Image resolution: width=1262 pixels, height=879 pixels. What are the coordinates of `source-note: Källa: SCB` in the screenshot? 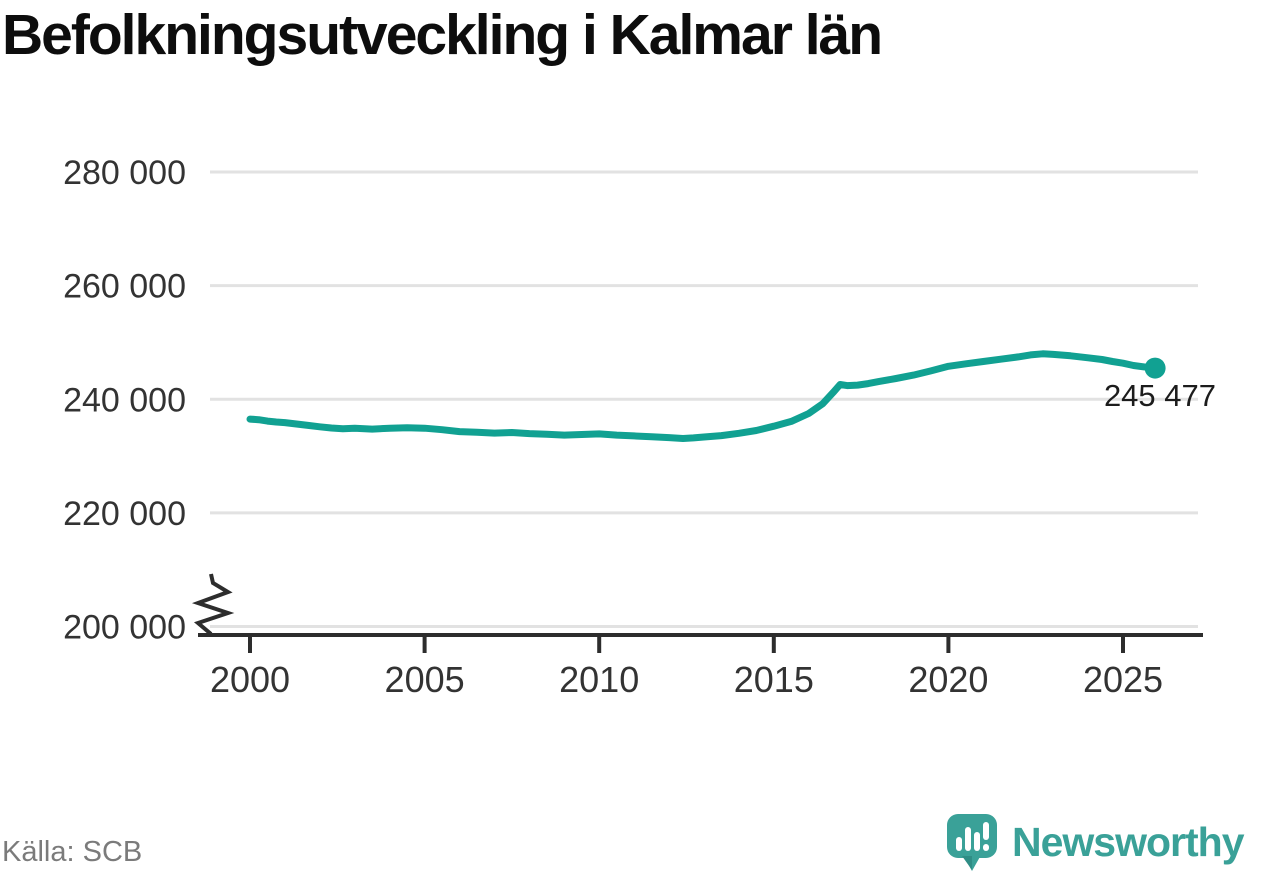 It's located at (72, 852).